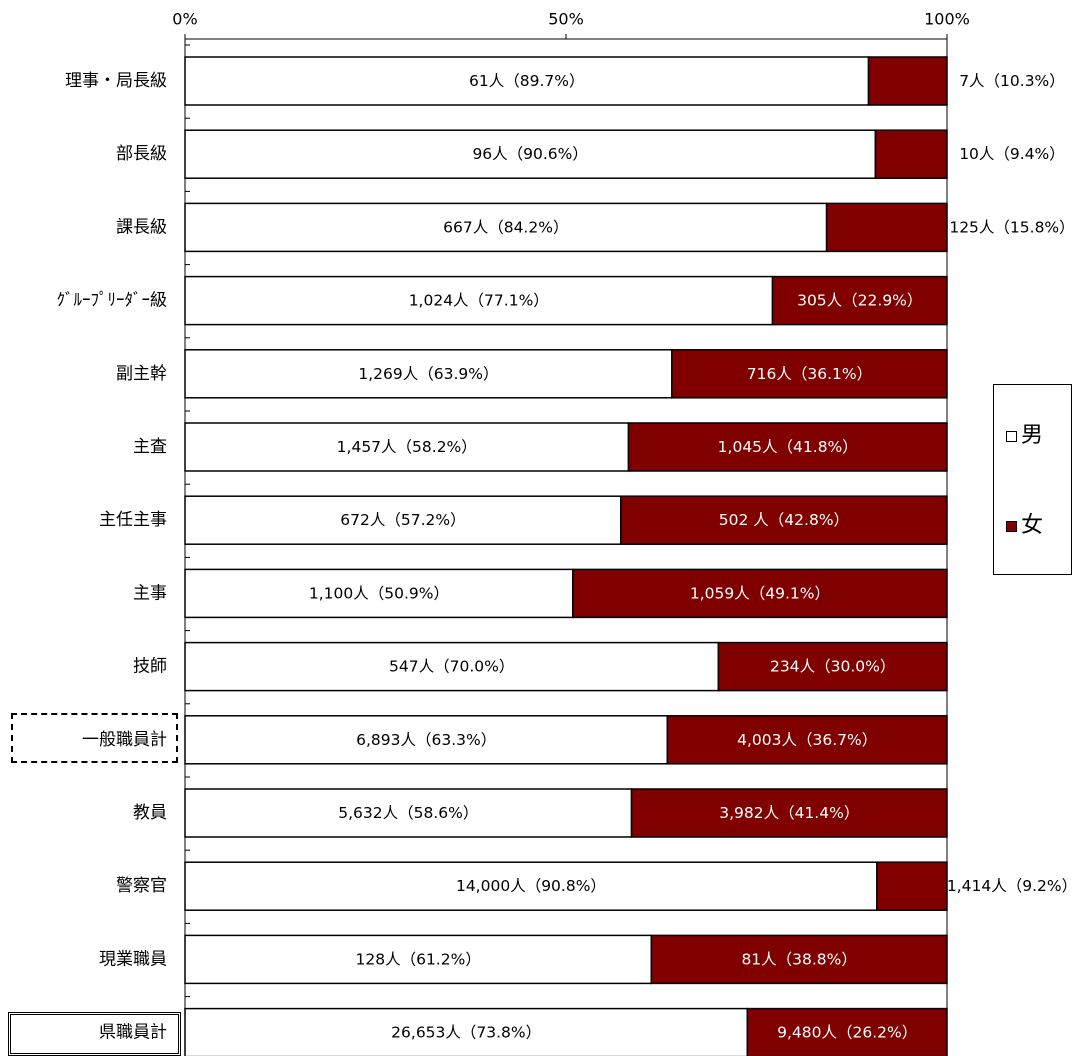 Image resolution: width=1090 pixels, height=1056 pixels. I want to click on x-tick-label: 100%, so click(947, 19).